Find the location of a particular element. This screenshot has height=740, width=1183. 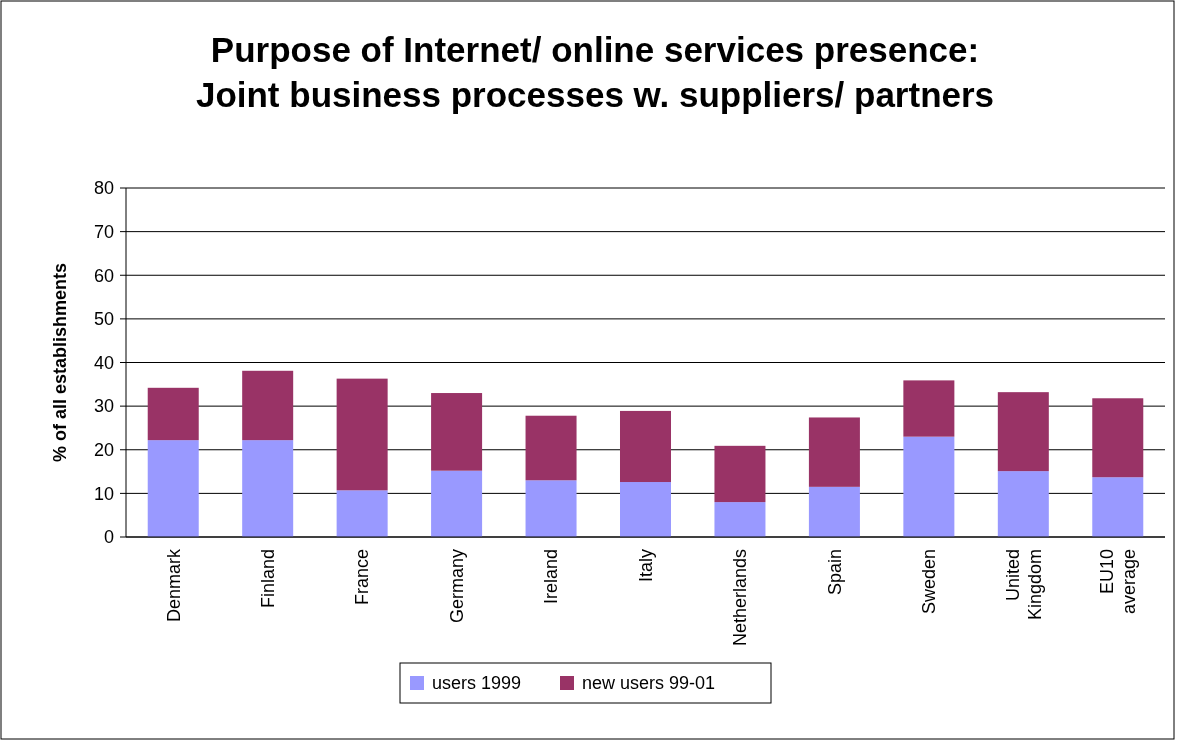

x-tick-label: EU10 average is located at coordinates (1118, 582).